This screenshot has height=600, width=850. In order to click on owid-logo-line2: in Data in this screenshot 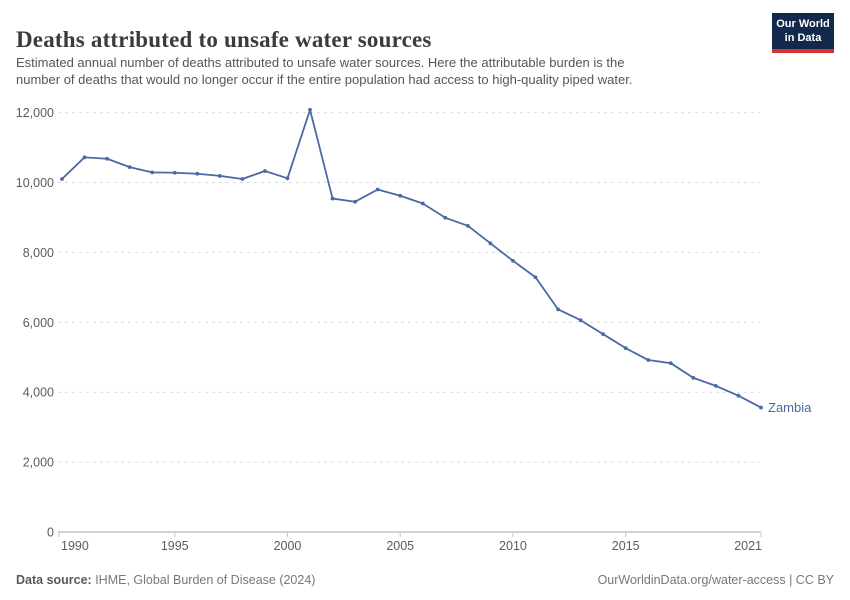, I will do `click(803, 37)`.